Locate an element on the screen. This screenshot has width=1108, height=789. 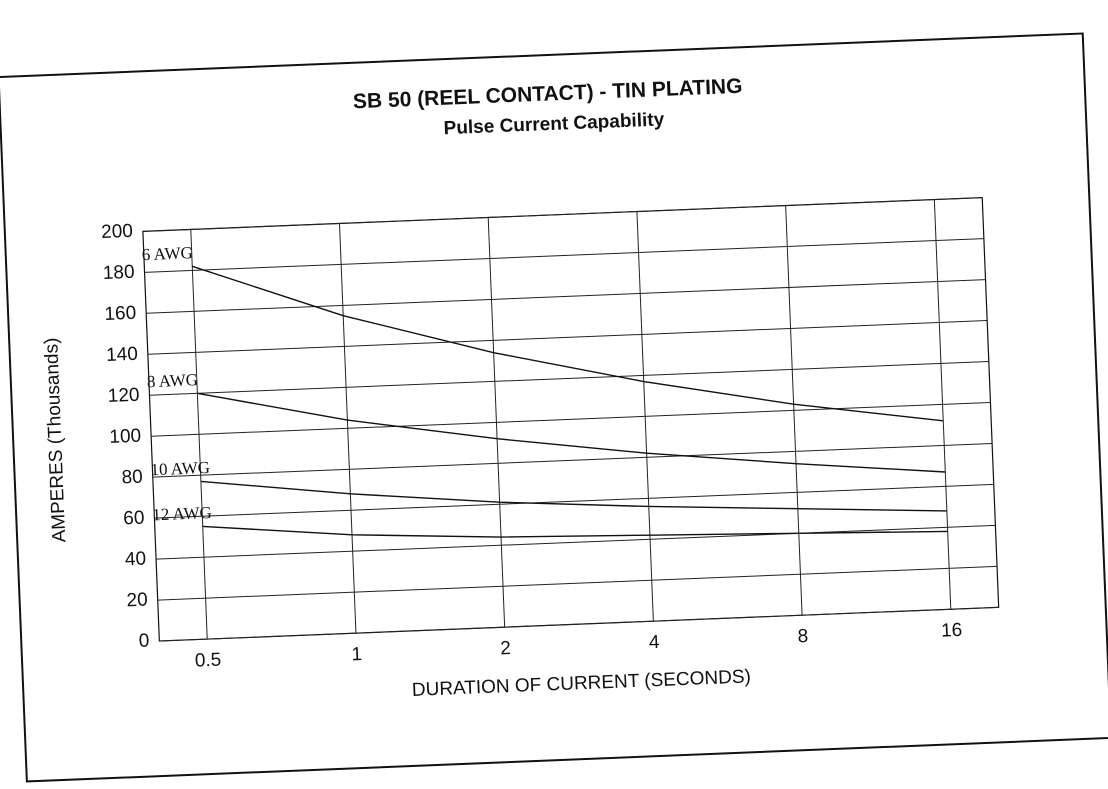
y-tick-label: 180 is located at coordinates (118, 273).